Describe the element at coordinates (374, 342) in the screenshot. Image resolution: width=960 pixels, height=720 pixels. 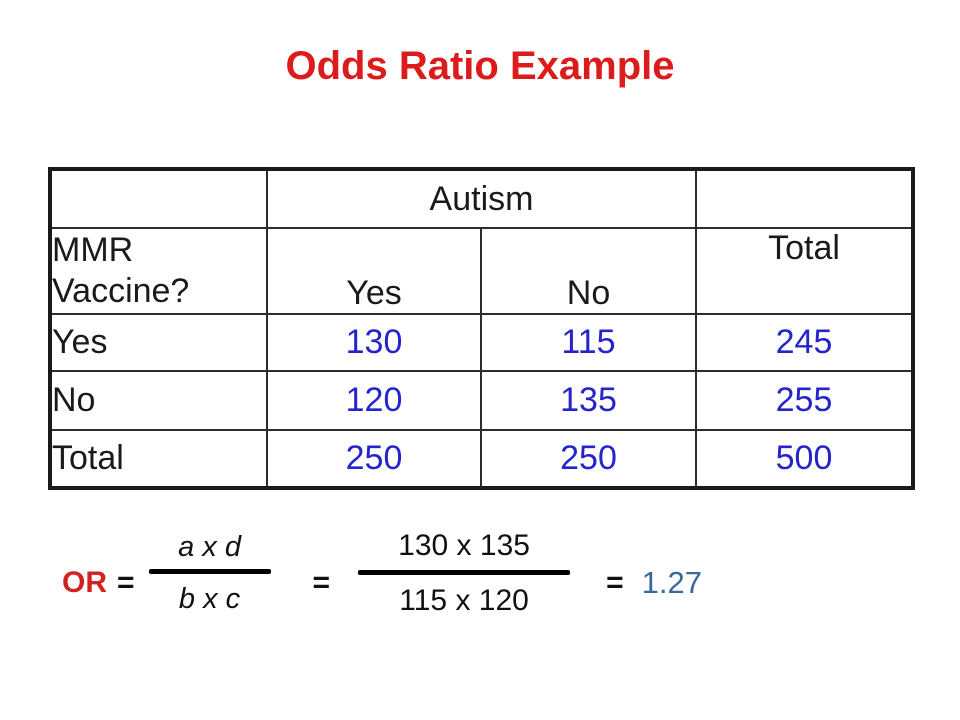
I see `cell-yes-yes: 130` at that location.